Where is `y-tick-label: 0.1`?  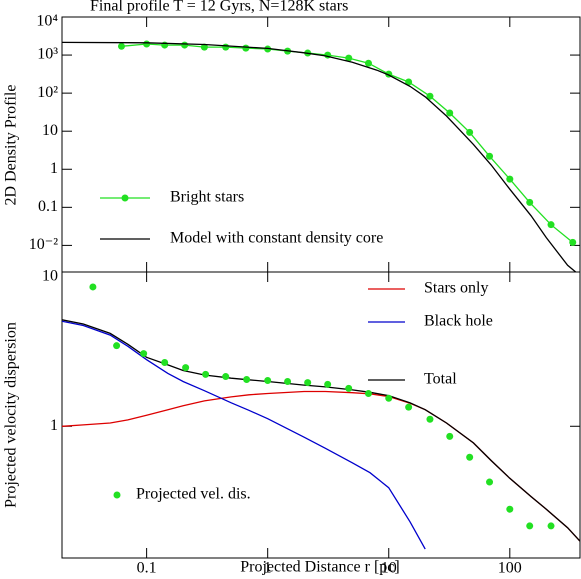 y-tick-label: 0.1 is located at coordinates (48, 206).